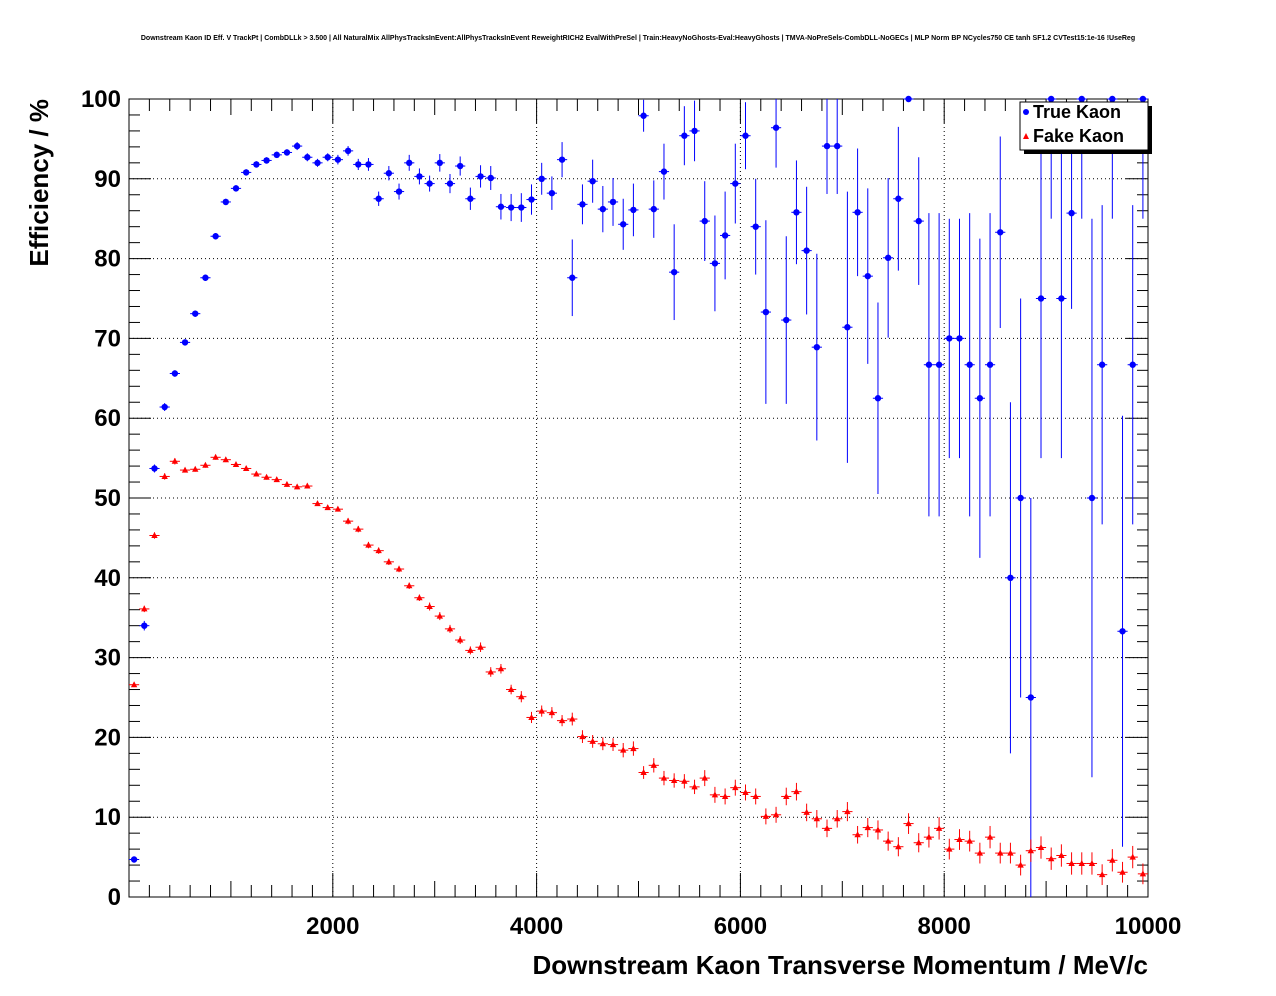 The height and width of the screenshot is (996, 1276). Describe the element at coordinates (740, 926) in the screenshot. I see `x-tick-label: 6000` at that location.